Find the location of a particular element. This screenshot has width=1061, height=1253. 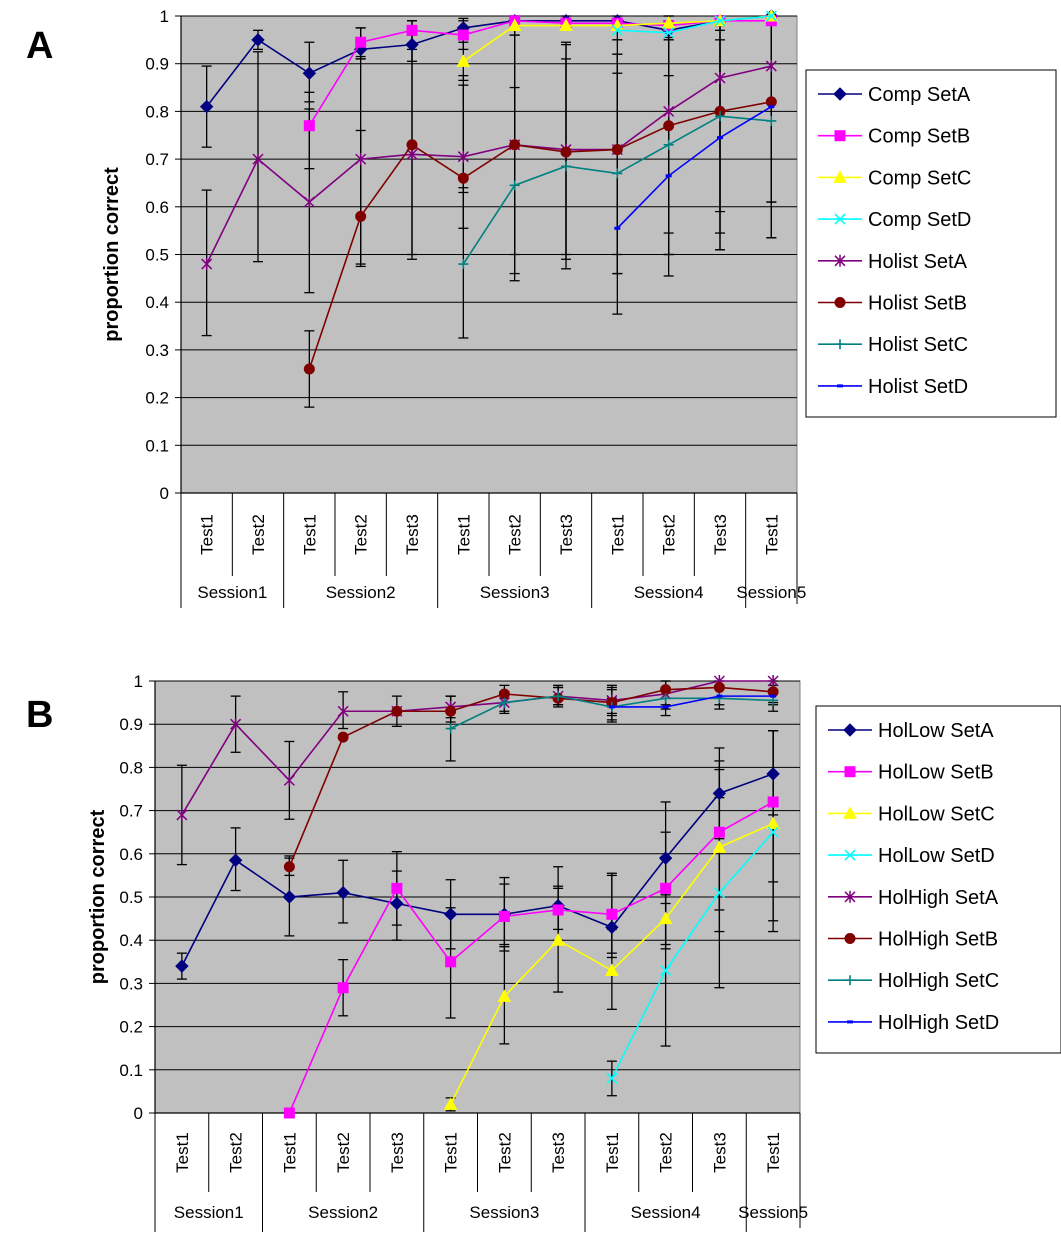

series-hollow-setc is located at coordinates (611, 963).